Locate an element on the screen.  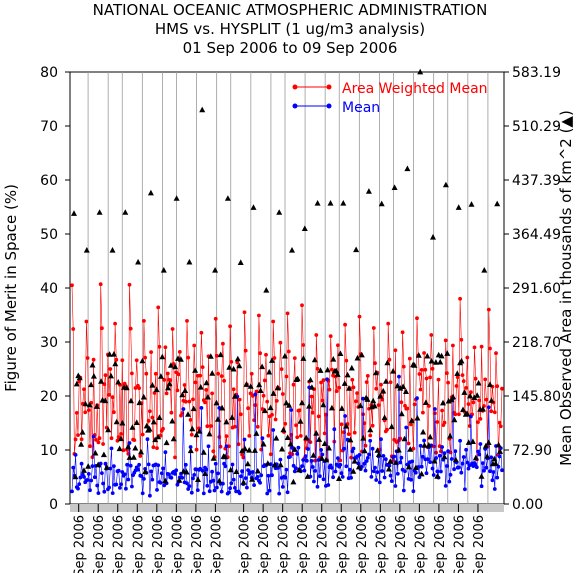
left-tick-label: 20 is located at coordinates (49, 397).